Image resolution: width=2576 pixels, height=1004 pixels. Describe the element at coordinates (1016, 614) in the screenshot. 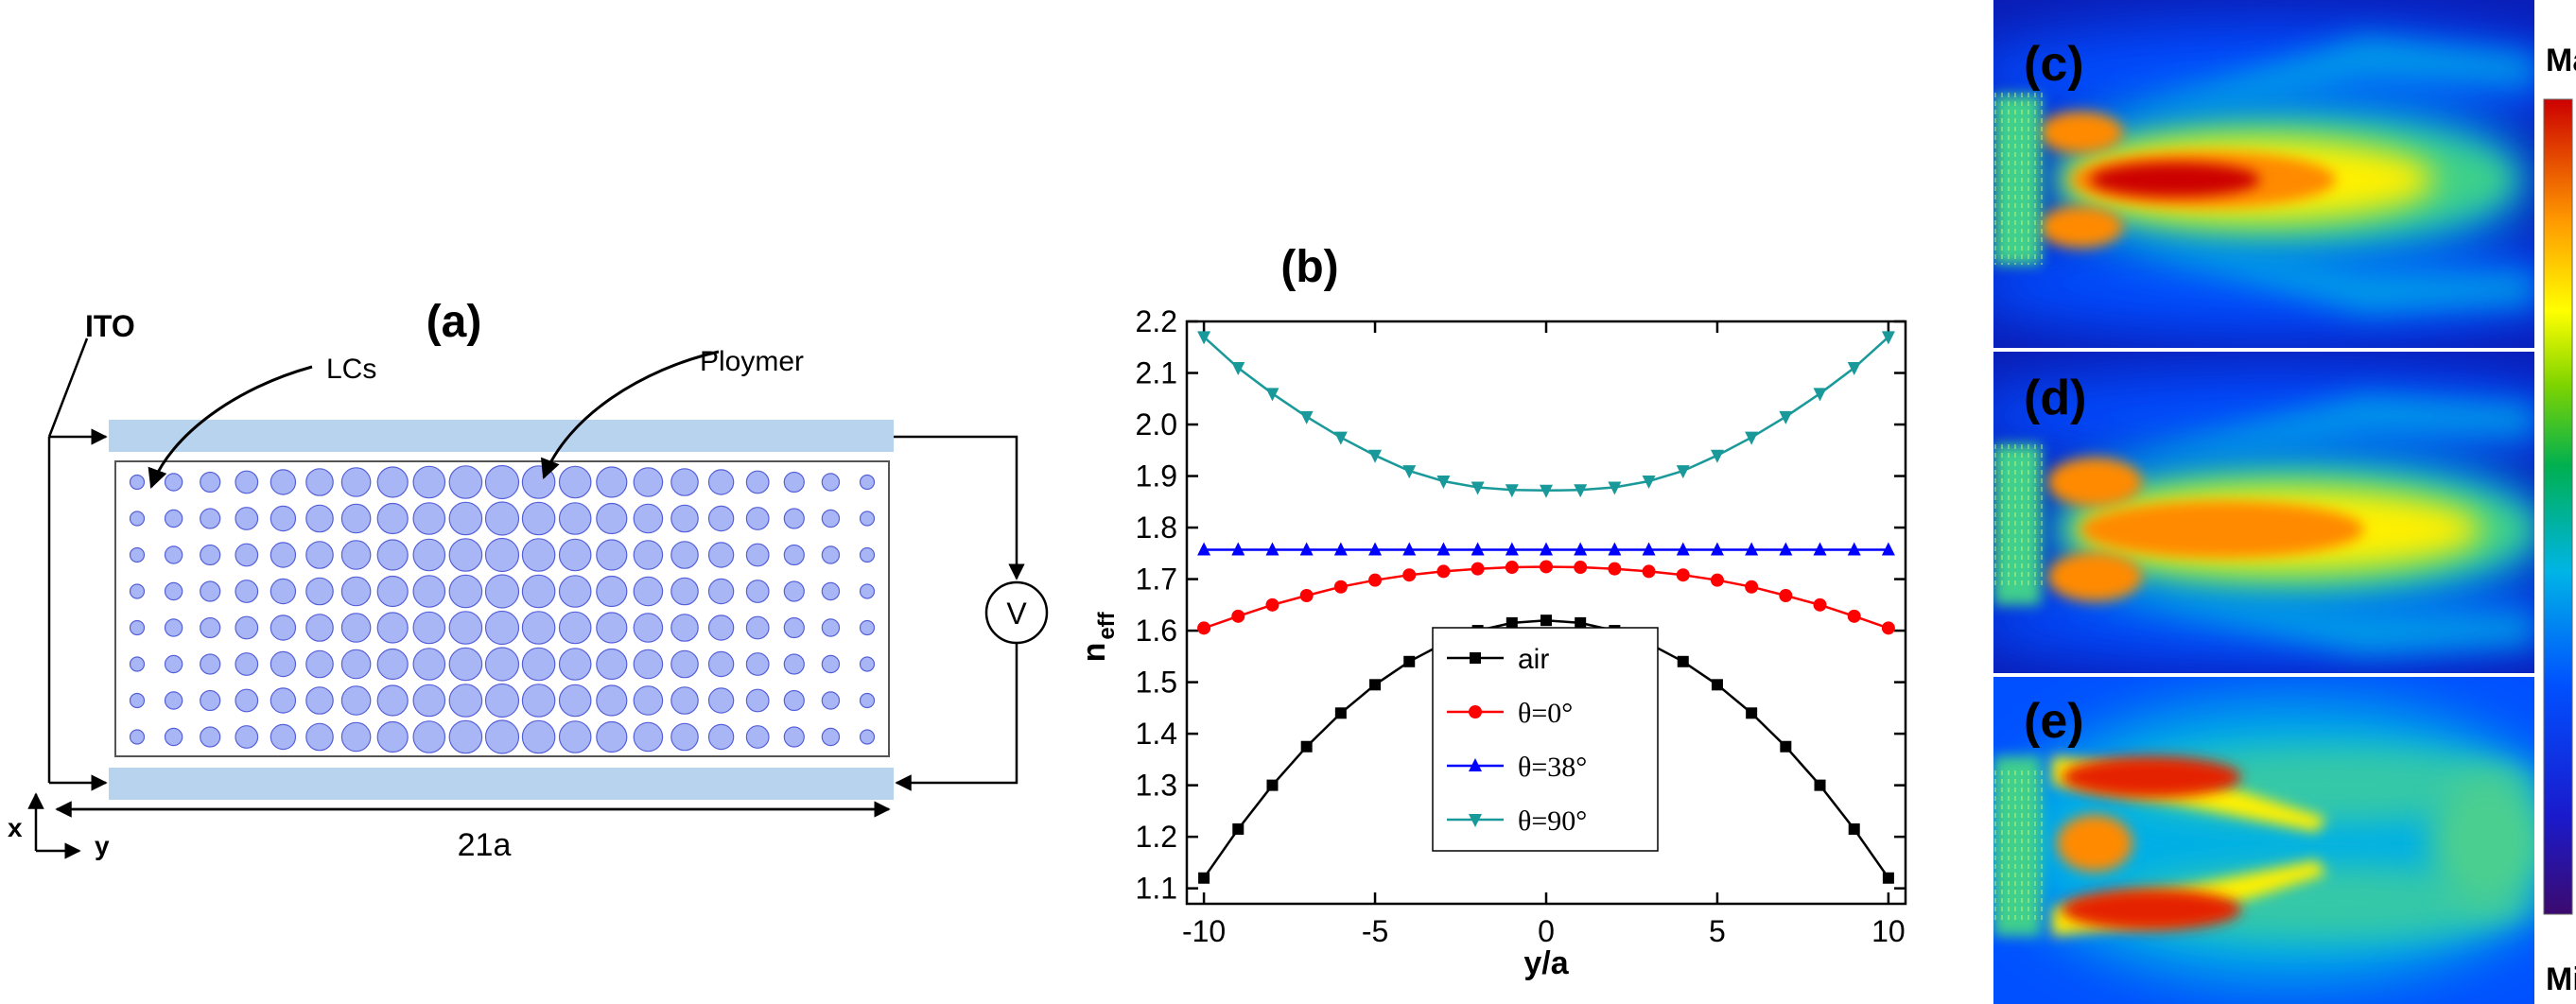

I see `voltmeter-label: V` at that location.